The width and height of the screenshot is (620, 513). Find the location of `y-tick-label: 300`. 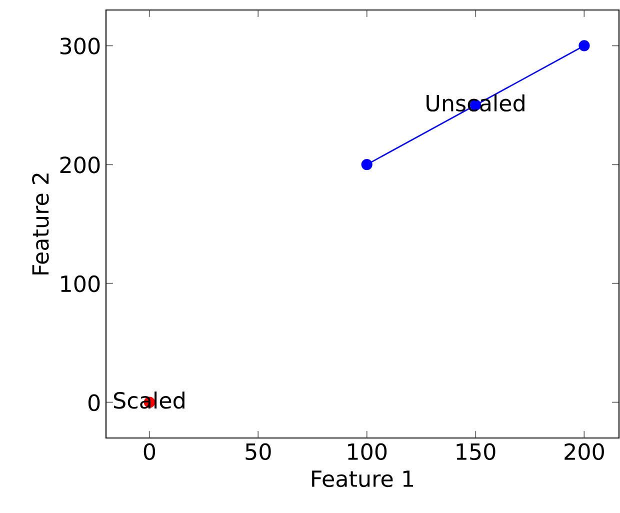

y-tick-label: 300 is located at coordinates (80, 46).